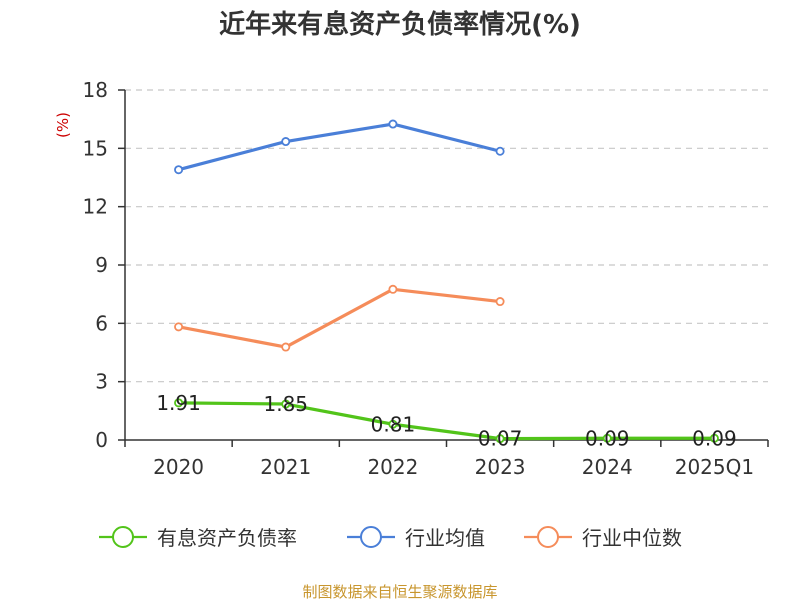 The width and height of the screenshot is (800, 600). I want to click on data-label: 1.91, so click(178, 403).